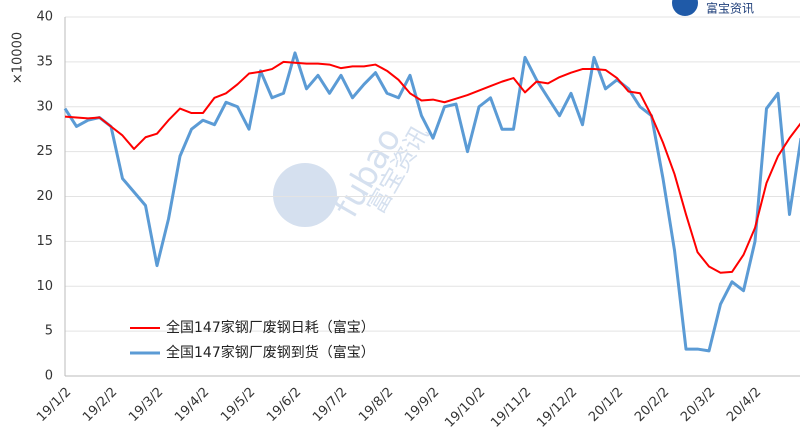  I want to click on y-tick-label: 25, so click(44, 151).